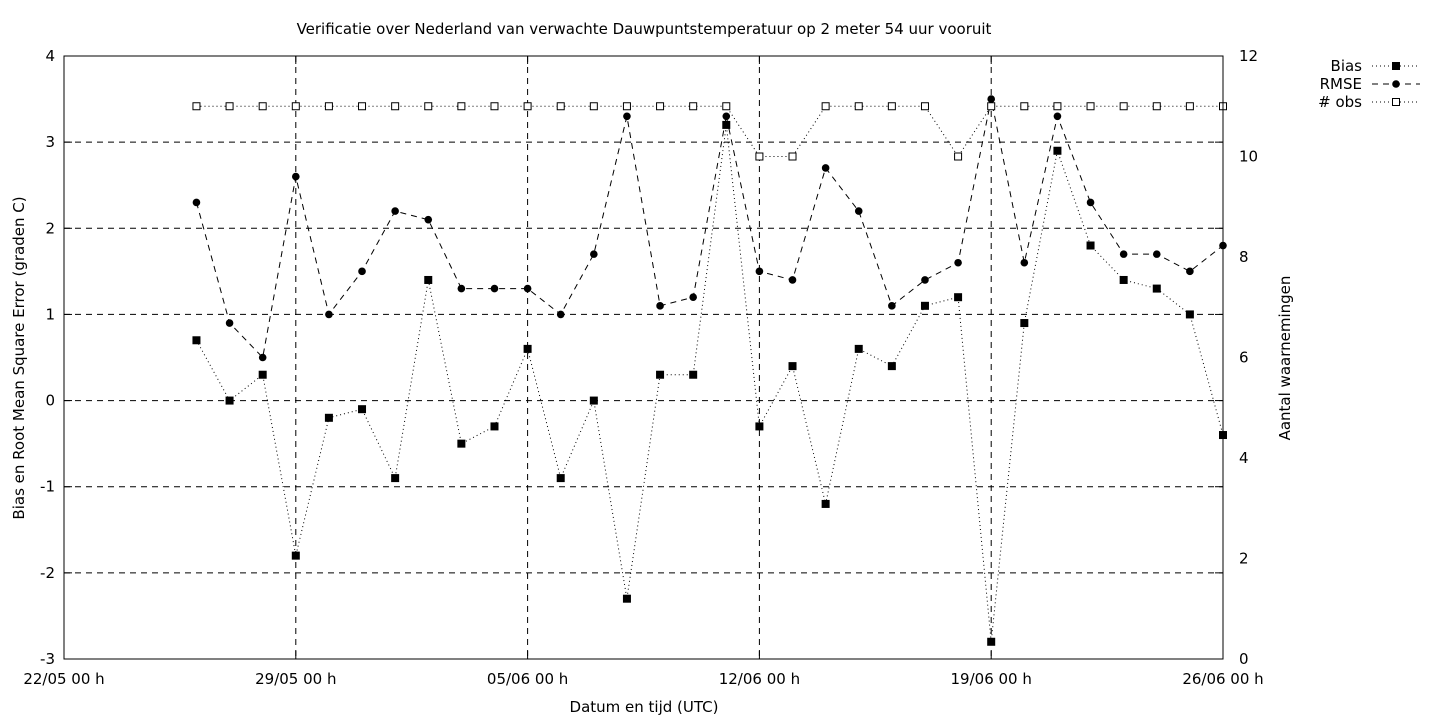 The height and width of the screenshot is (724, 1440). I want to click on x-axis-label: Datum en tijd (UTC), so click(644, 707).